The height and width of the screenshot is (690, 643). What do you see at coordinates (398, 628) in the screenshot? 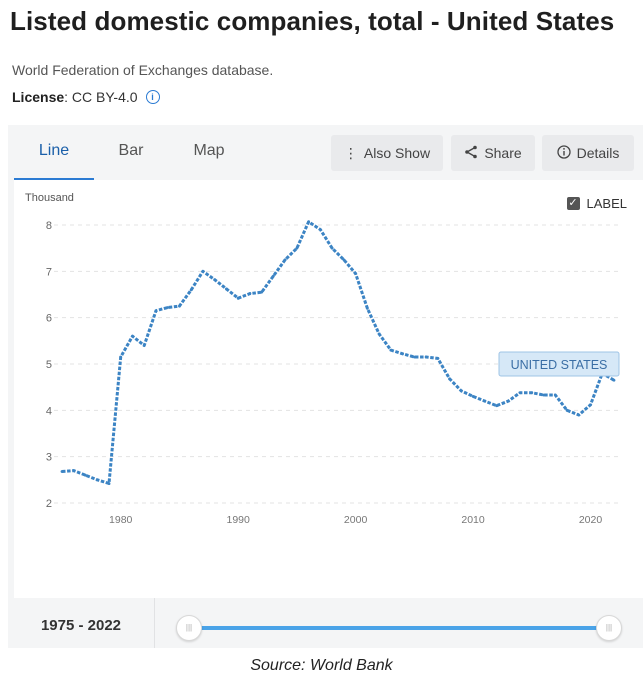
I see `year-range-slider` at bounding box center [398, 628].